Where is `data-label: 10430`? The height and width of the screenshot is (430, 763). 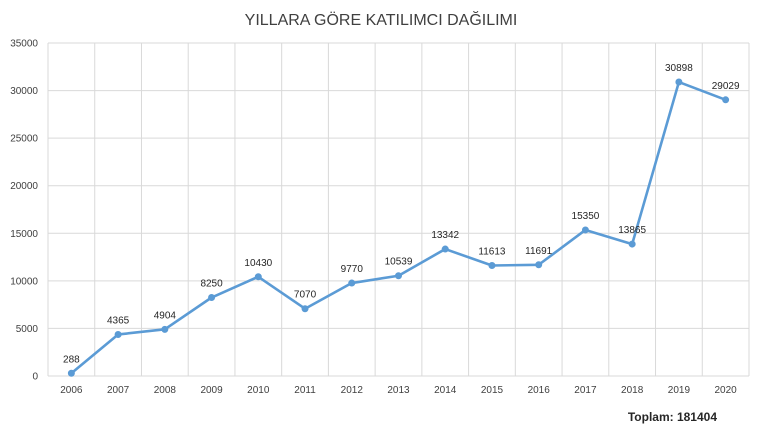
data-label: 10430 is located at coordinates (258, 263).